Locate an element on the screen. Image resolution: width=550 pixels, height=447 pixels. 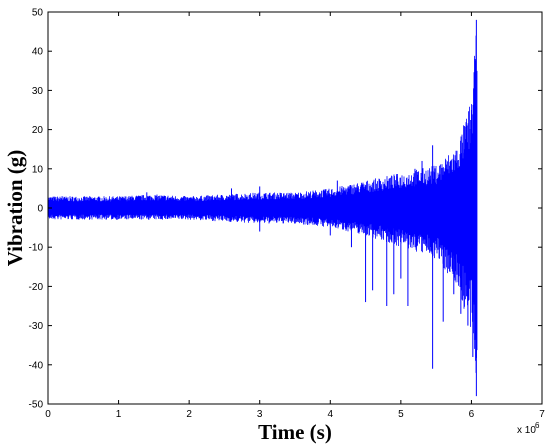
y-tick-label: 0 is located at coordinates (40, 209).